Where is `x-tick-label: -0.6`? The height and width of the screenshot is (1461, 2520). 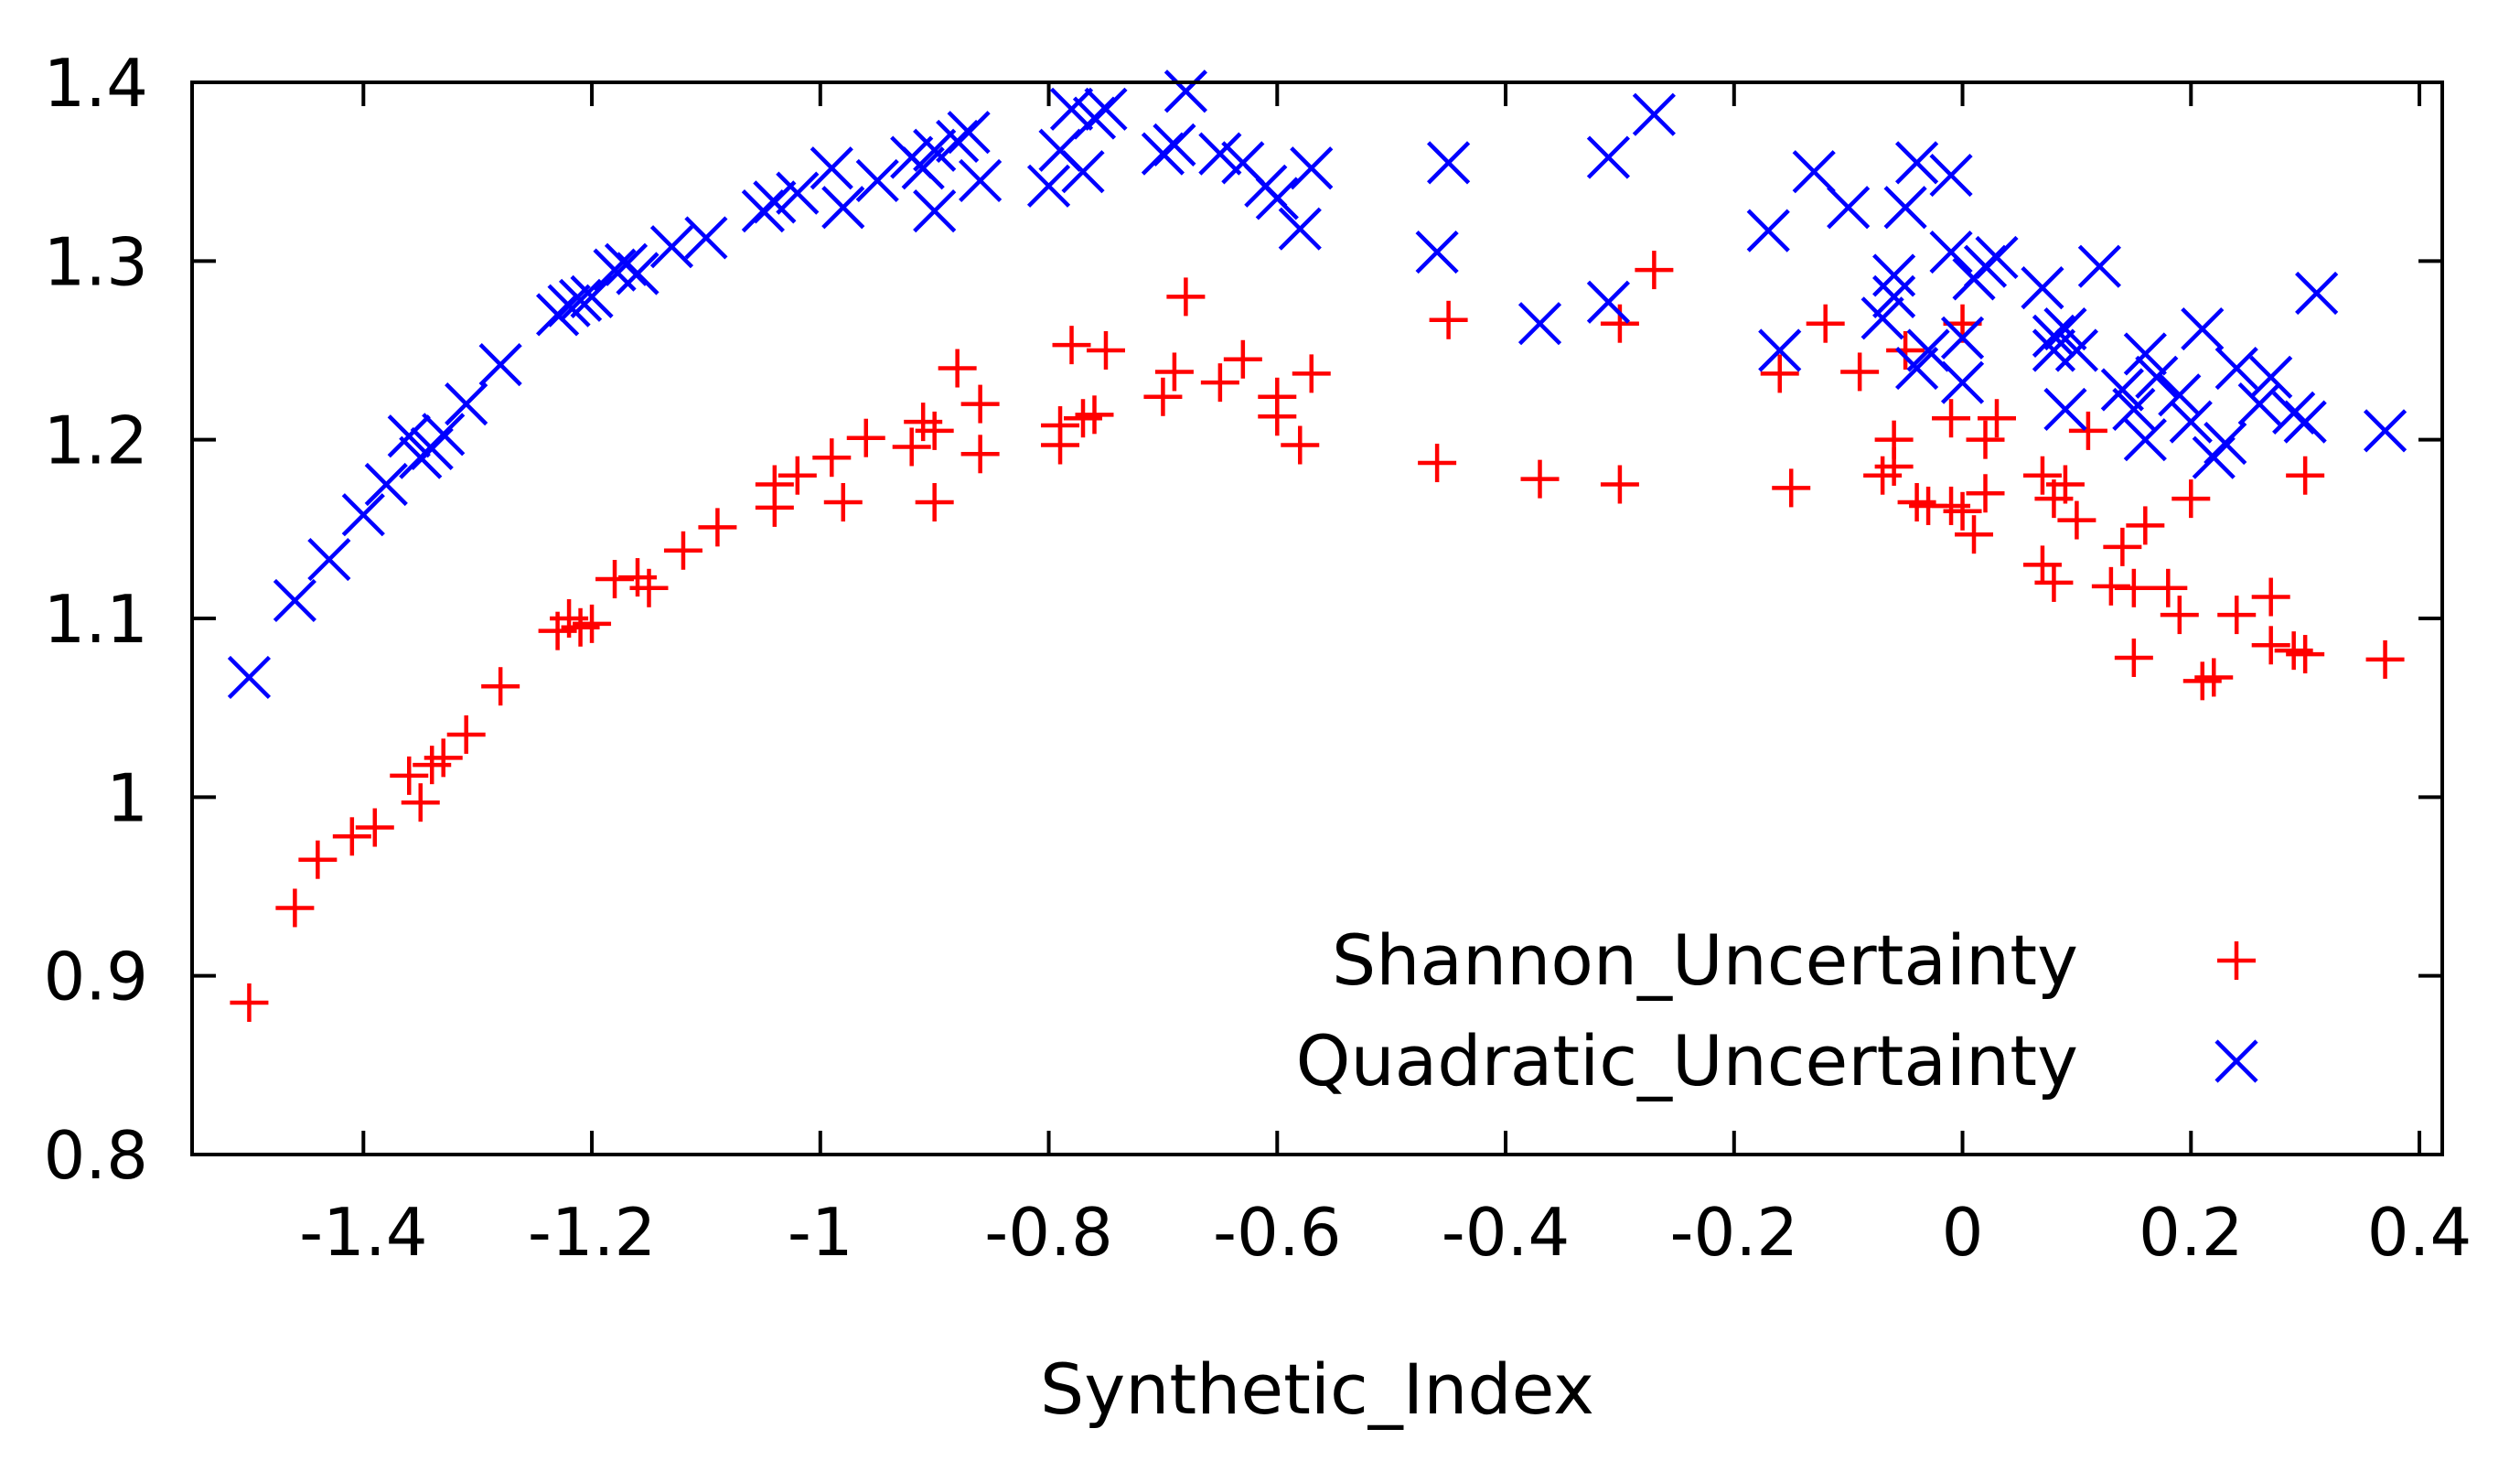 x-tick-label: -0.6 is located at coordinates (1277, 1232).